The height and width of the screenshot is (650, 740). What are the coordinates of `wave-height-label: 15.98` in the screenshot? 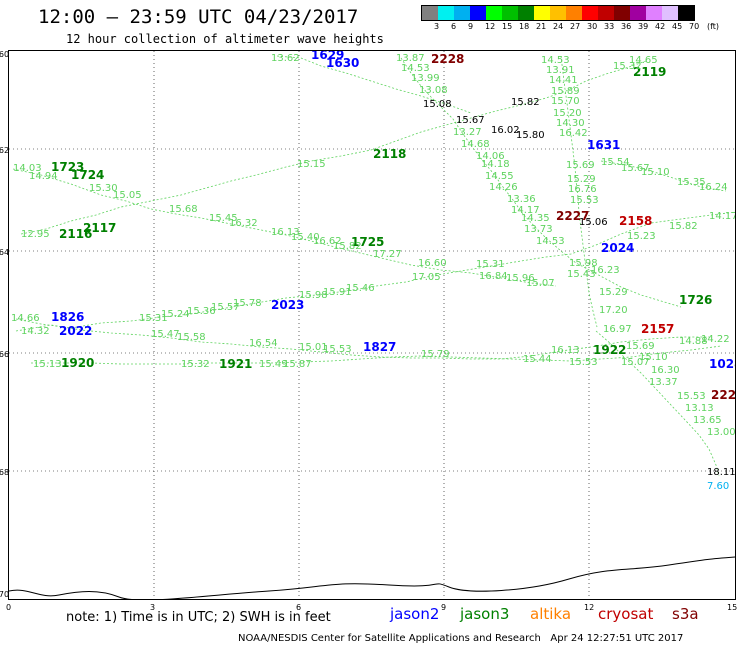 It's located at (313, 295).